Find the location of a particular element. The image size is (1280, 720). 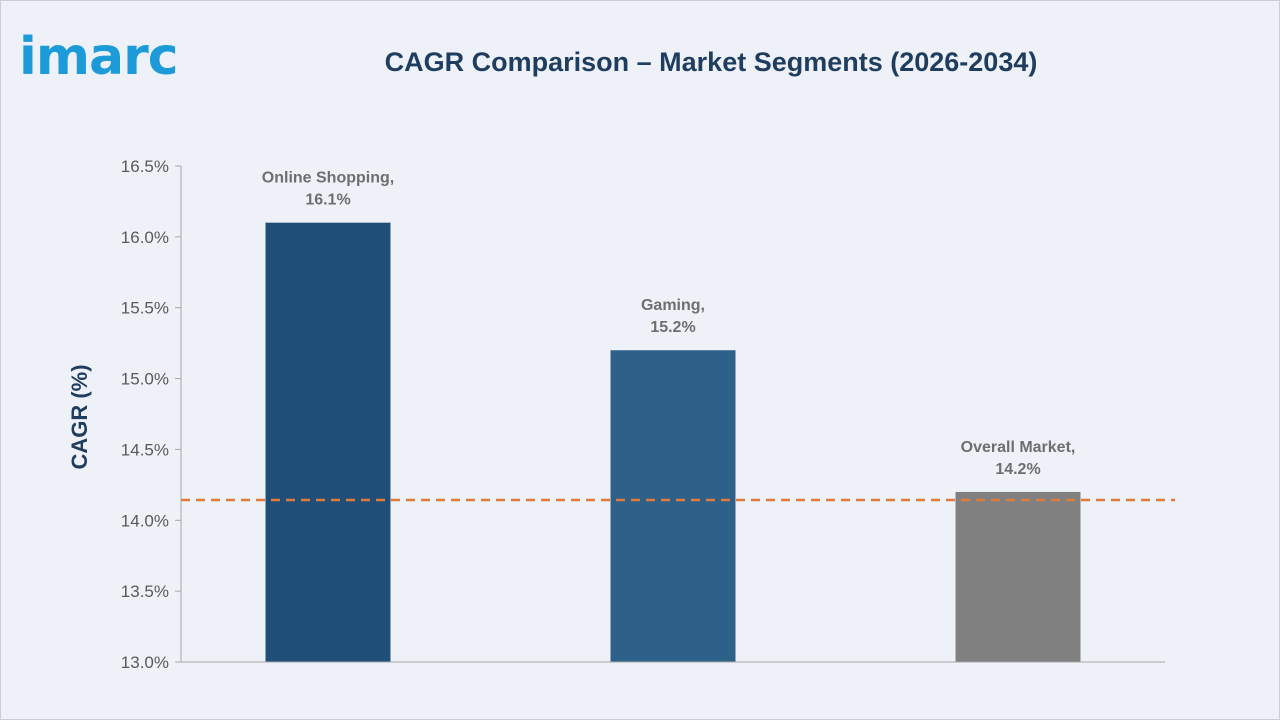

y-tick-label: 15.5% is located at coordinates (145, 308).